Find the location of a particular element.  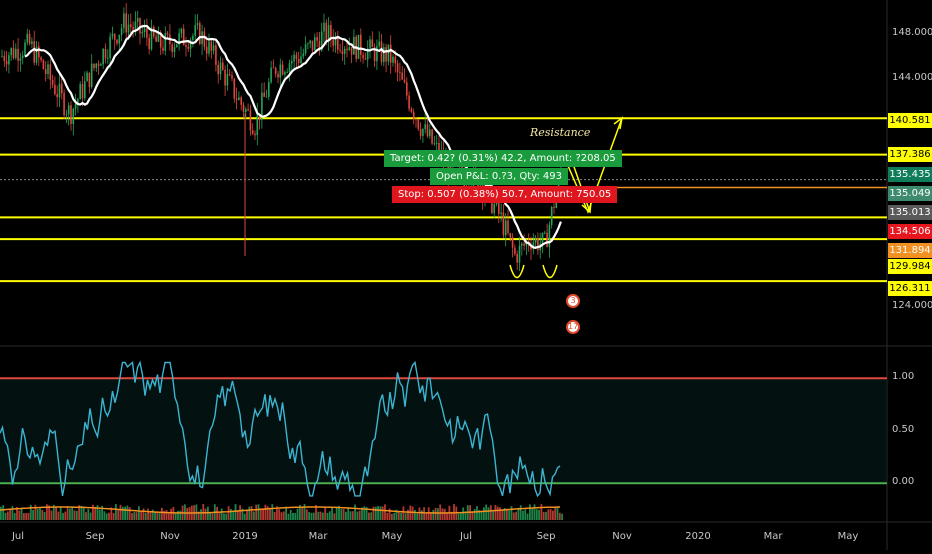

time-tick-label: Nov is located at coordinates (622, 536).